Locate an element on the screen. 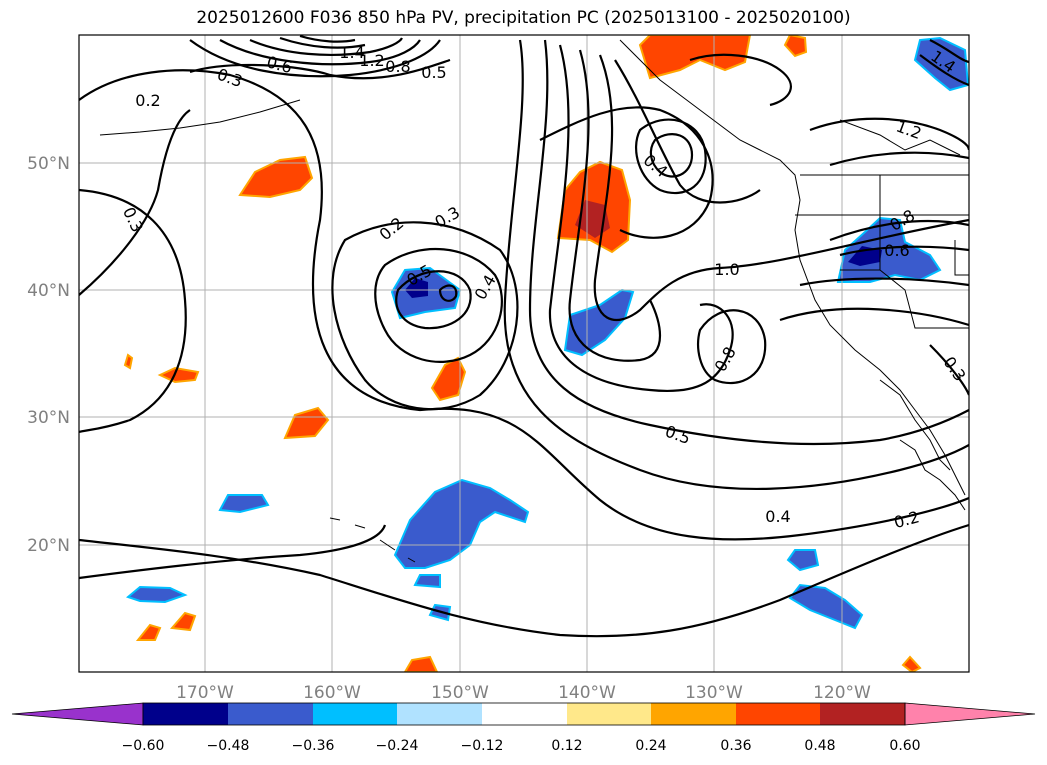 Image resolution: width=1047 pixels, height=765 pixels. colorbar-tick-label: 0.12 is located at coordinates (566, 746).